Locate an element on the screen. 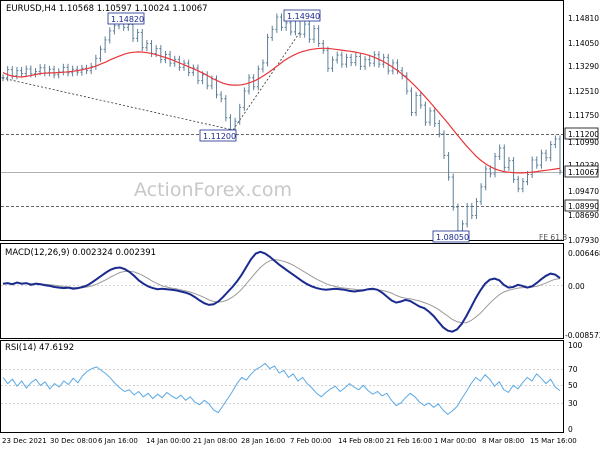 The width and height of the screenshot is (600, 450). y-tick: -0.008573 is located at coordinates (582, 335).